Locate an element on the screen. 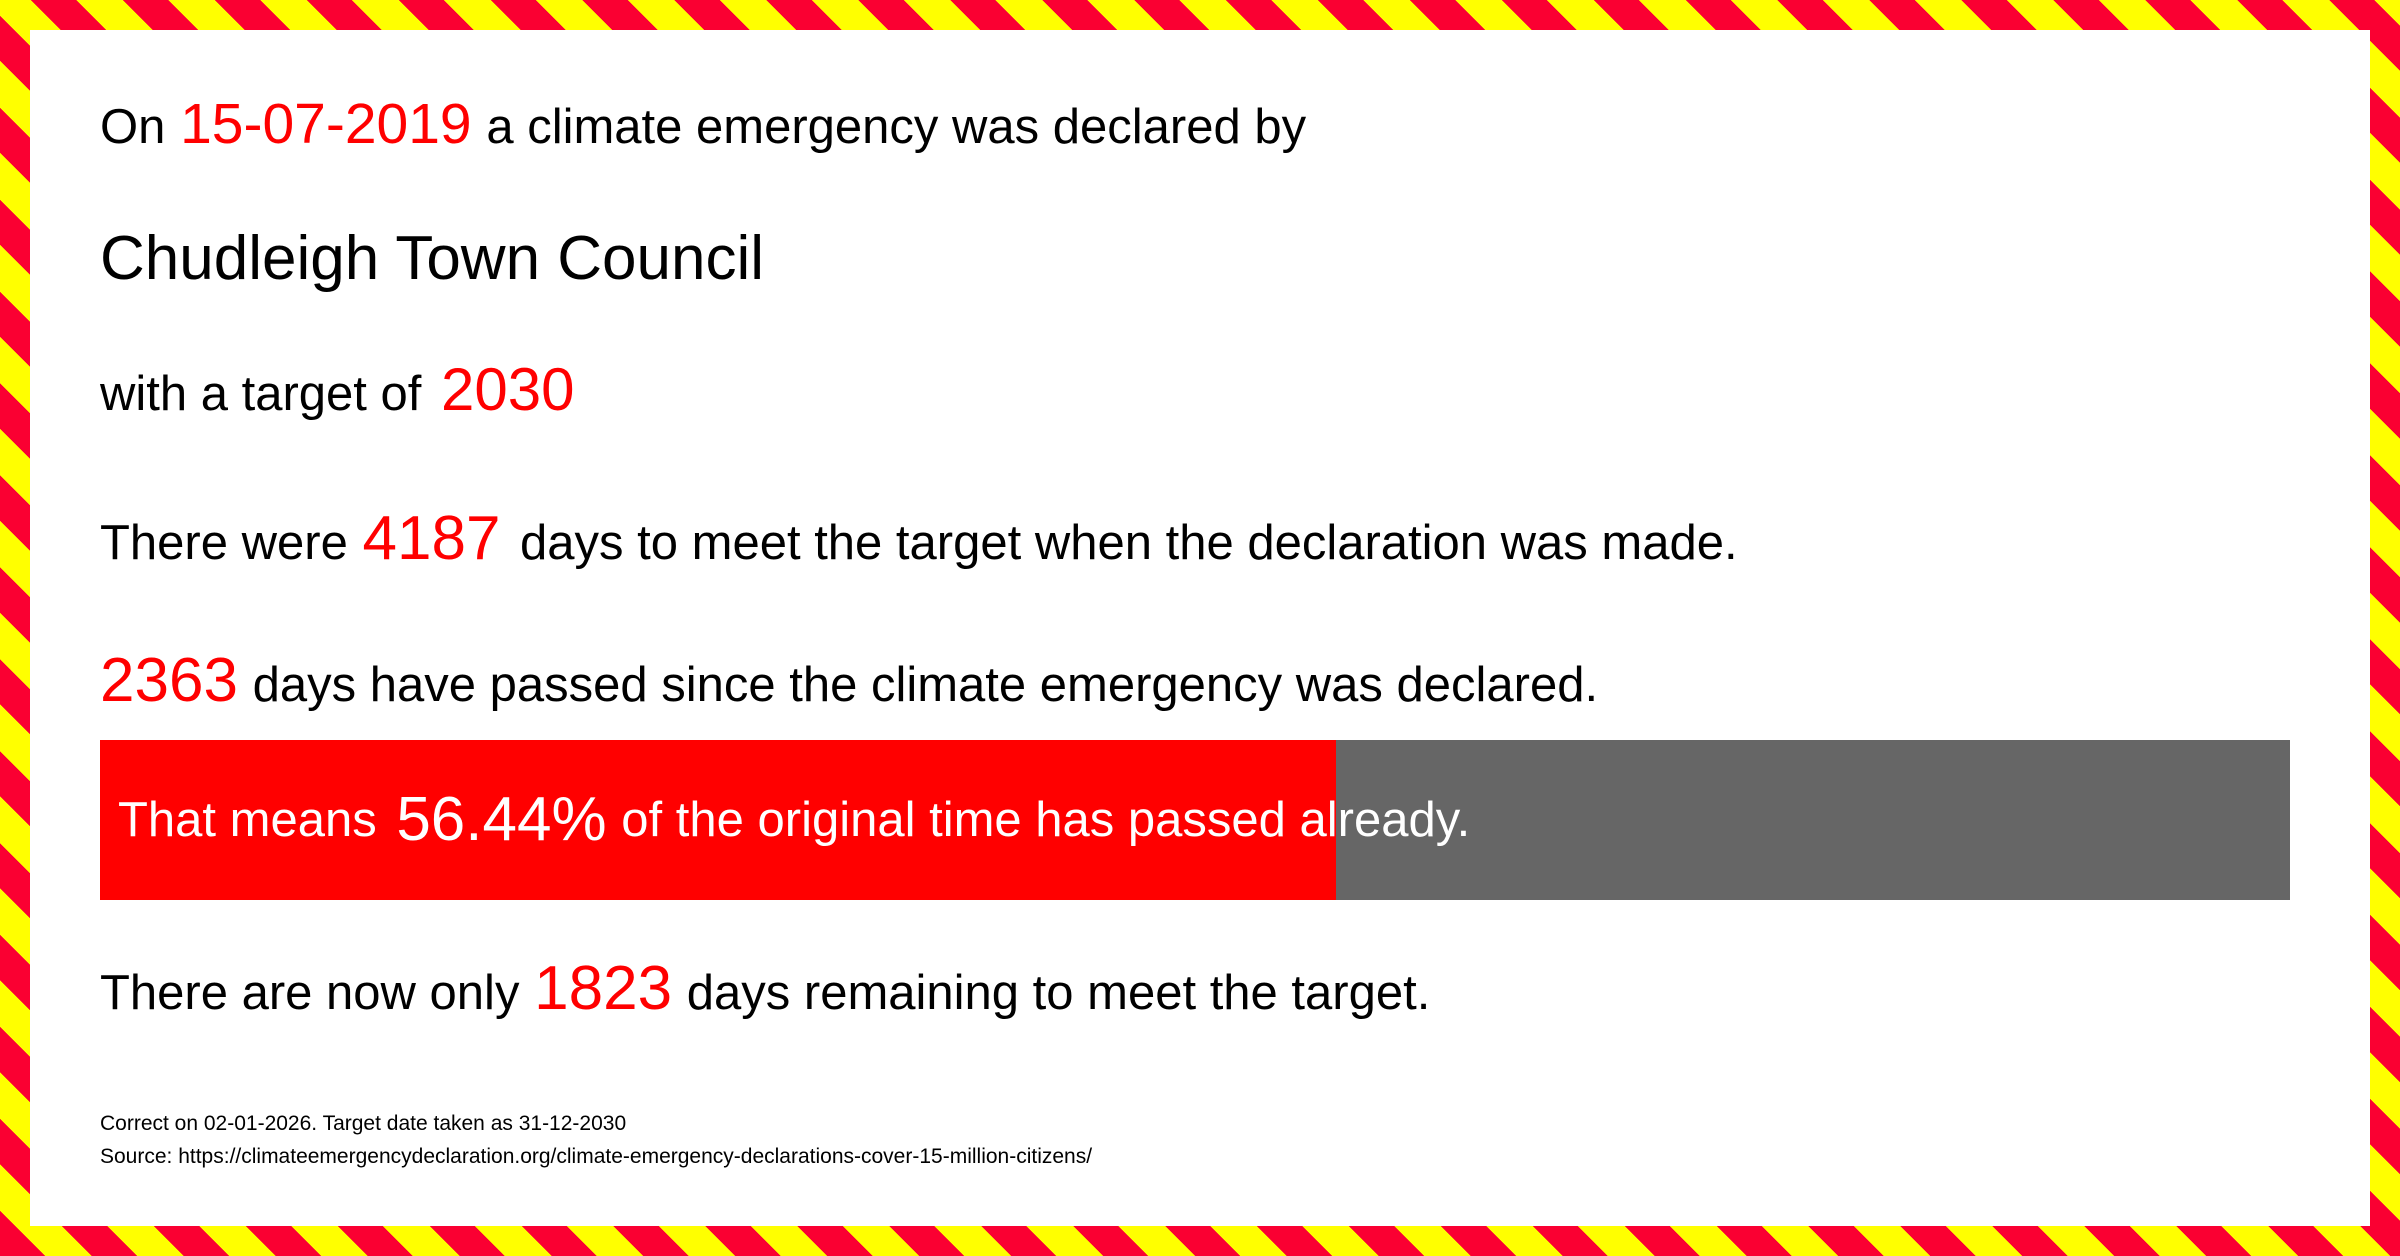 The width and height of the screenshot is (2400, 1256). remaining-days-value: 1823 is located at coordinates (603, 988).